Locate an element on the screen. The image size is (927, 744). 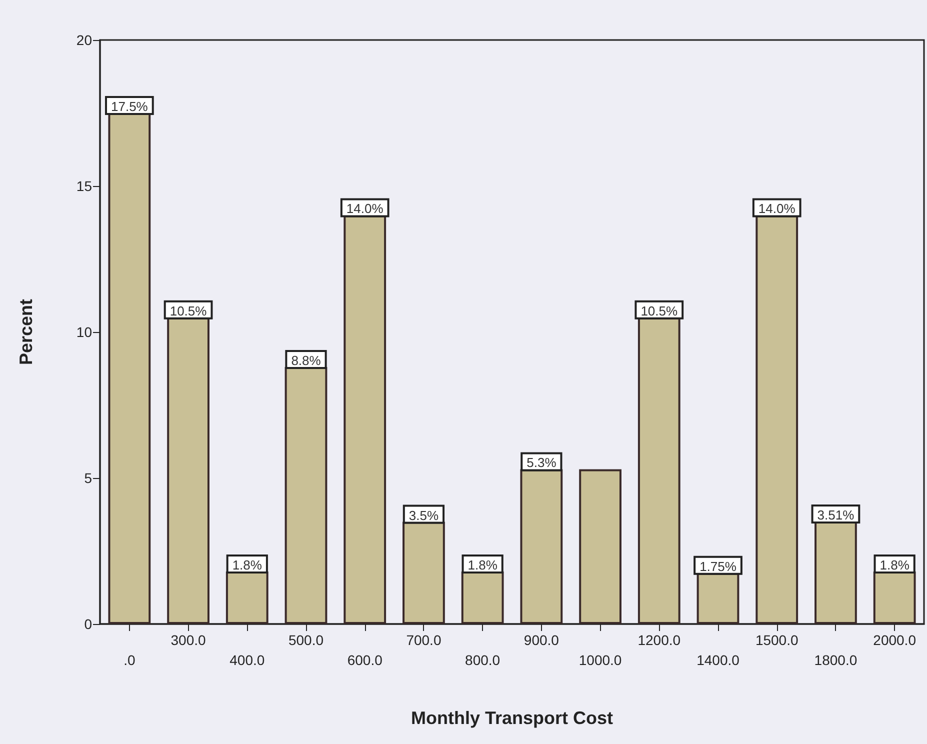
x-tick-label: 800.0 is located at coordinates (482, 660).